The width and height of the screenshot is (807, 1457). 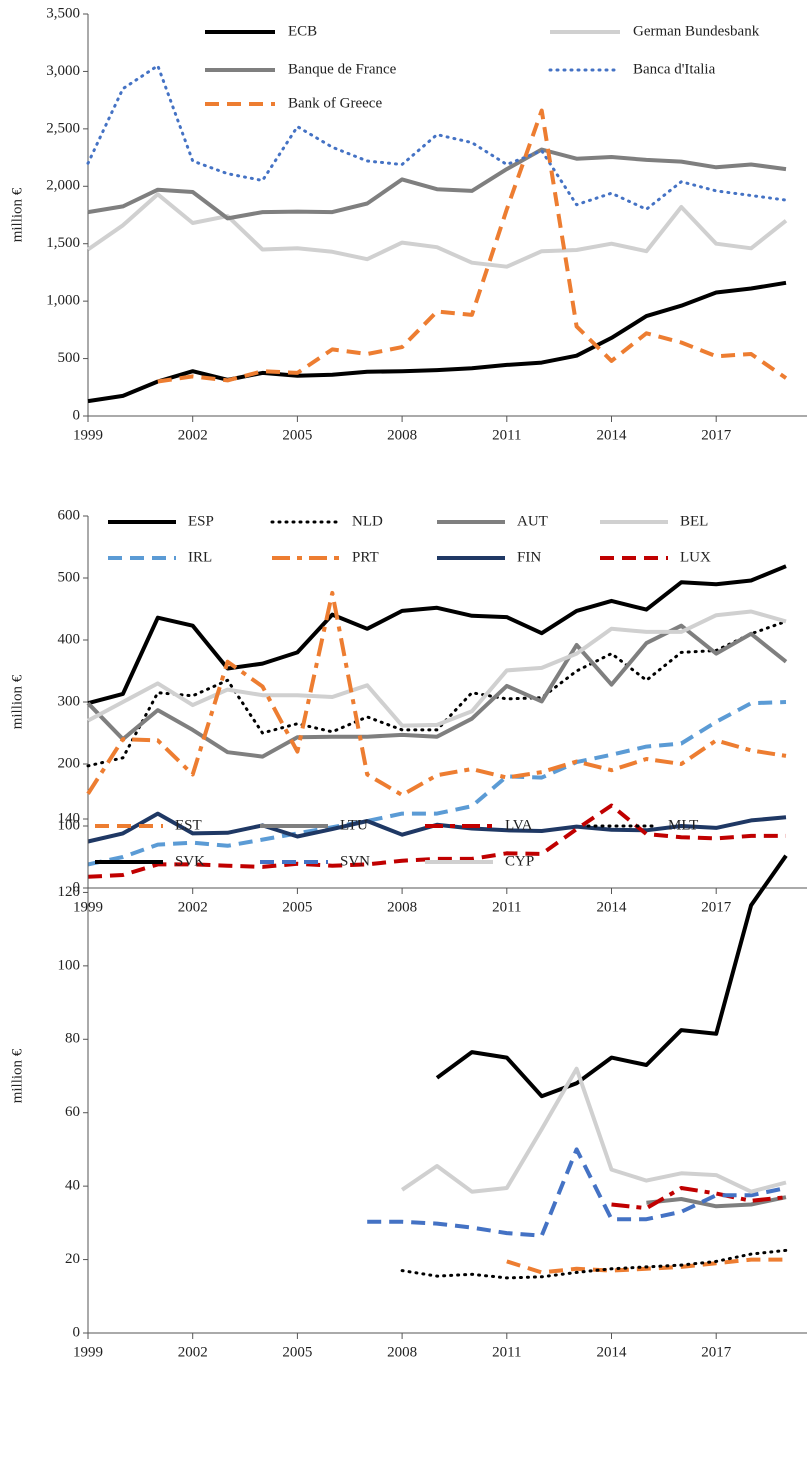 I want to click on legend-label: SVN, so click(x=355, y=861).